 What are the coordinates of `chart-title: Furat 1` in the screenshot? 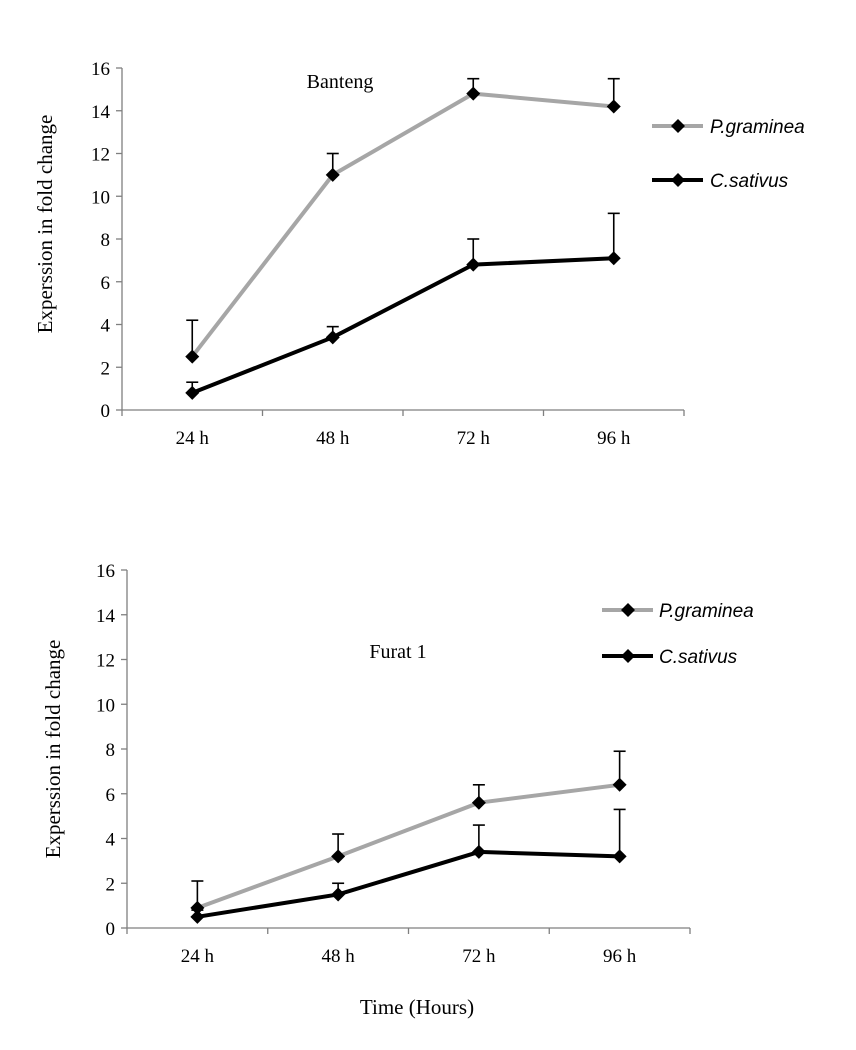 It's located at (397, 652).